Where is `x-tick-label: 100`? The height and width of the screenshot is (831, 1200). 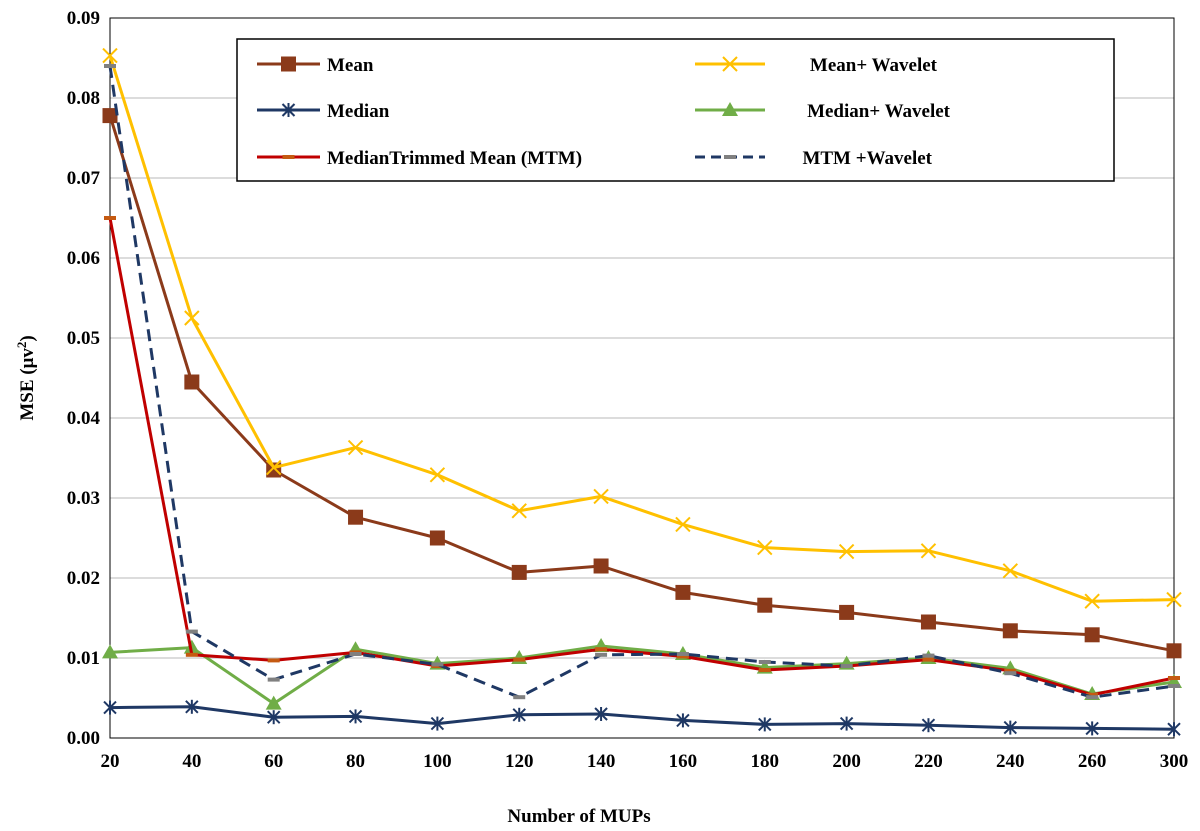
x-tick-label: 100 is located at coordinates (437, 761).